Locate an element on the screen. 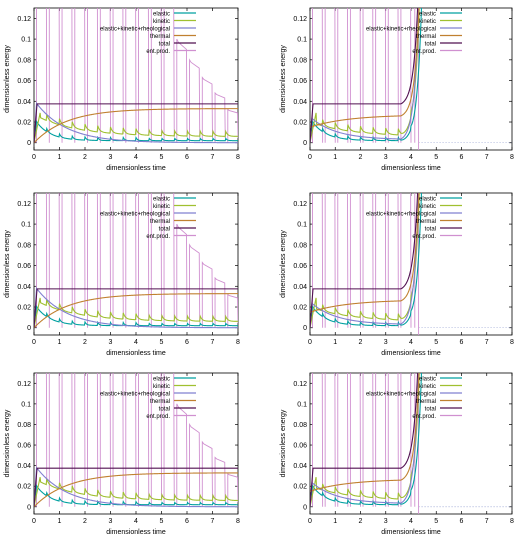  x-tick-label: 6 is located at coordinates (462, 521).